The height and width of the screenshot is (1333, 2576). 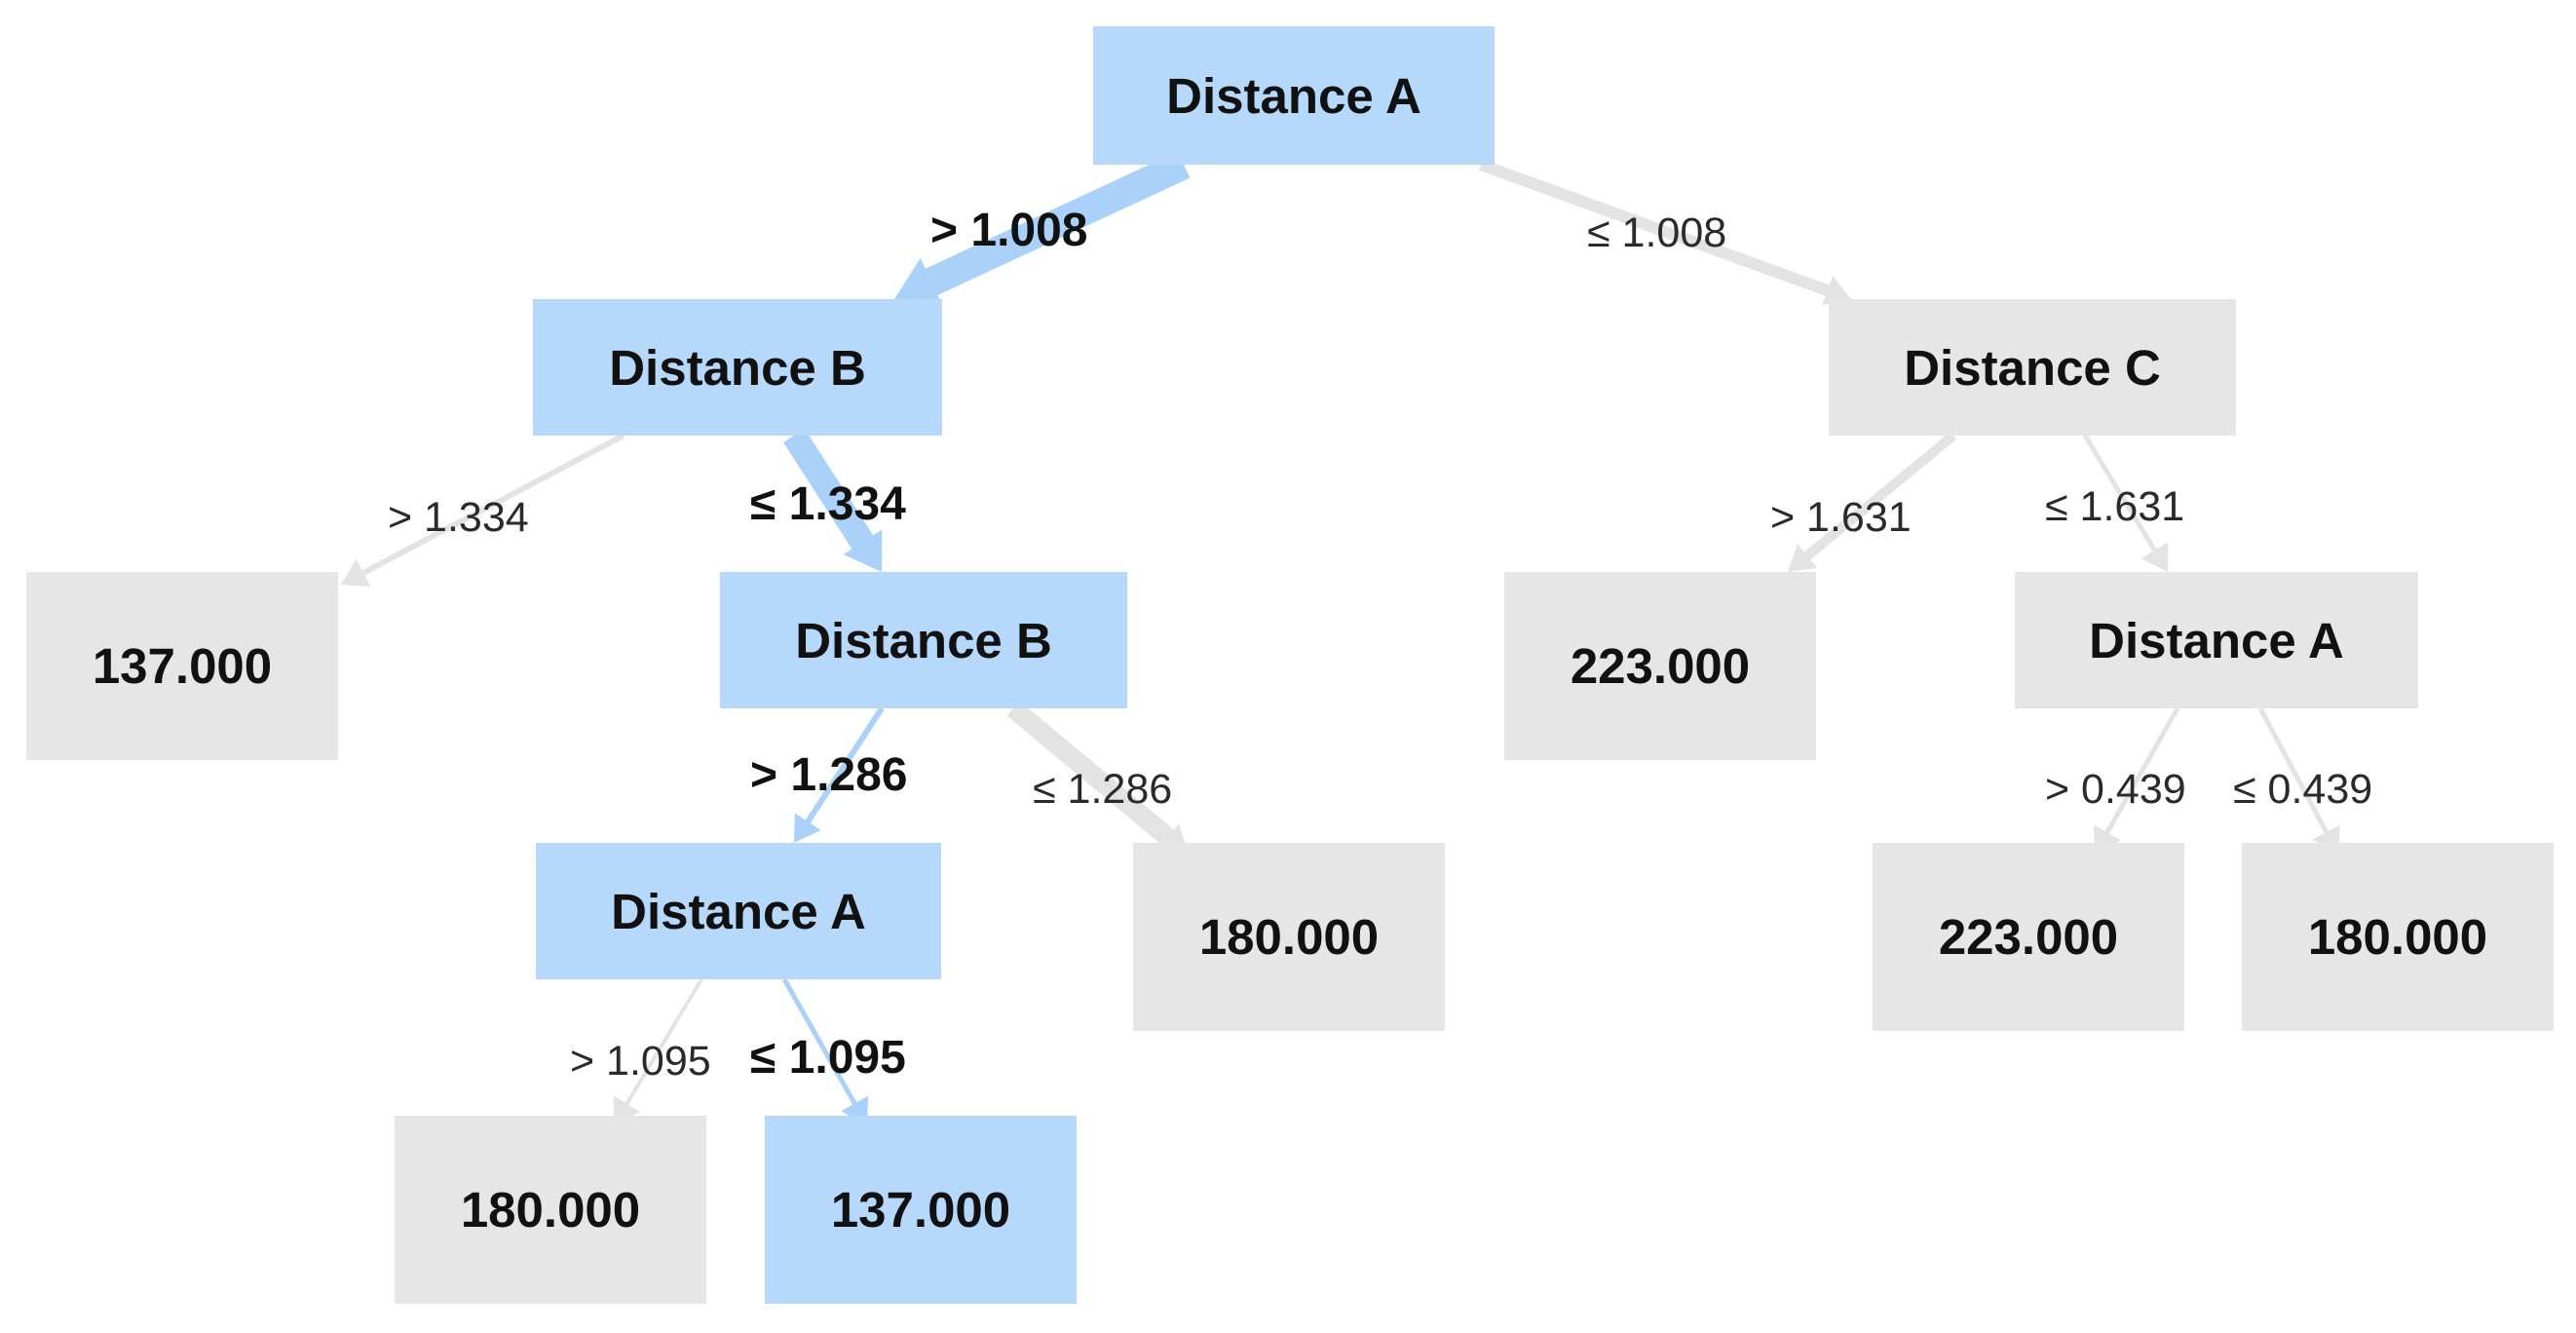 What do you see at coordinates (828, 504) in the screenshot?
I see `edge-label-b-right: ≤ 1.334` at bounding box center [828, 504].